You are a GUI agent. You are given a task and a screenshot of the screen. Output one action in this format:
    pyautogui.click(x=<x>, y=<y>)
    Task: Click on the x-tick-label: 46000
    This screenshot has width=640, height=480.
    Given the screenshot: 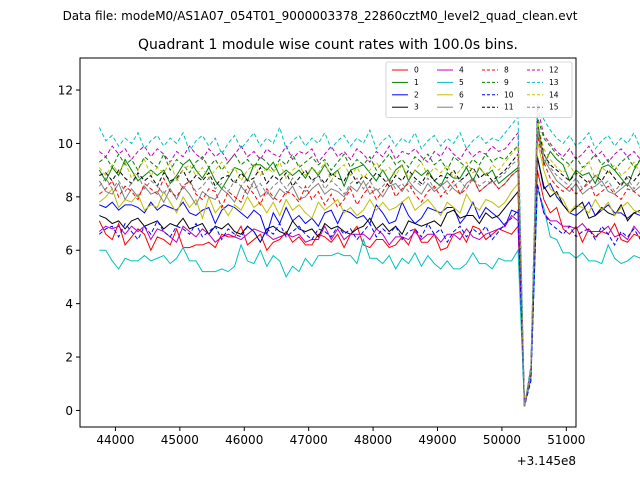 What is the action you would take?
    pyautogui.click(x=244, y=440)
    